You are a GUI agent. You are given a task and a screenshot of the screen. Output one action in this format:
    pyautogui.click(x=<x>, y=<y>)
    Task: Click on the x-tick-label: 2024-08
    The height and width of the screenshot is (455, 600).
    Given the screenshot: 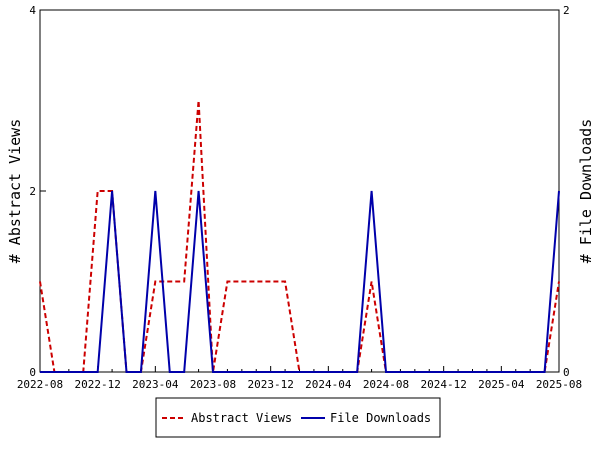 What is the action you would take?
    pyautogui.click(x=386, y=384)
    